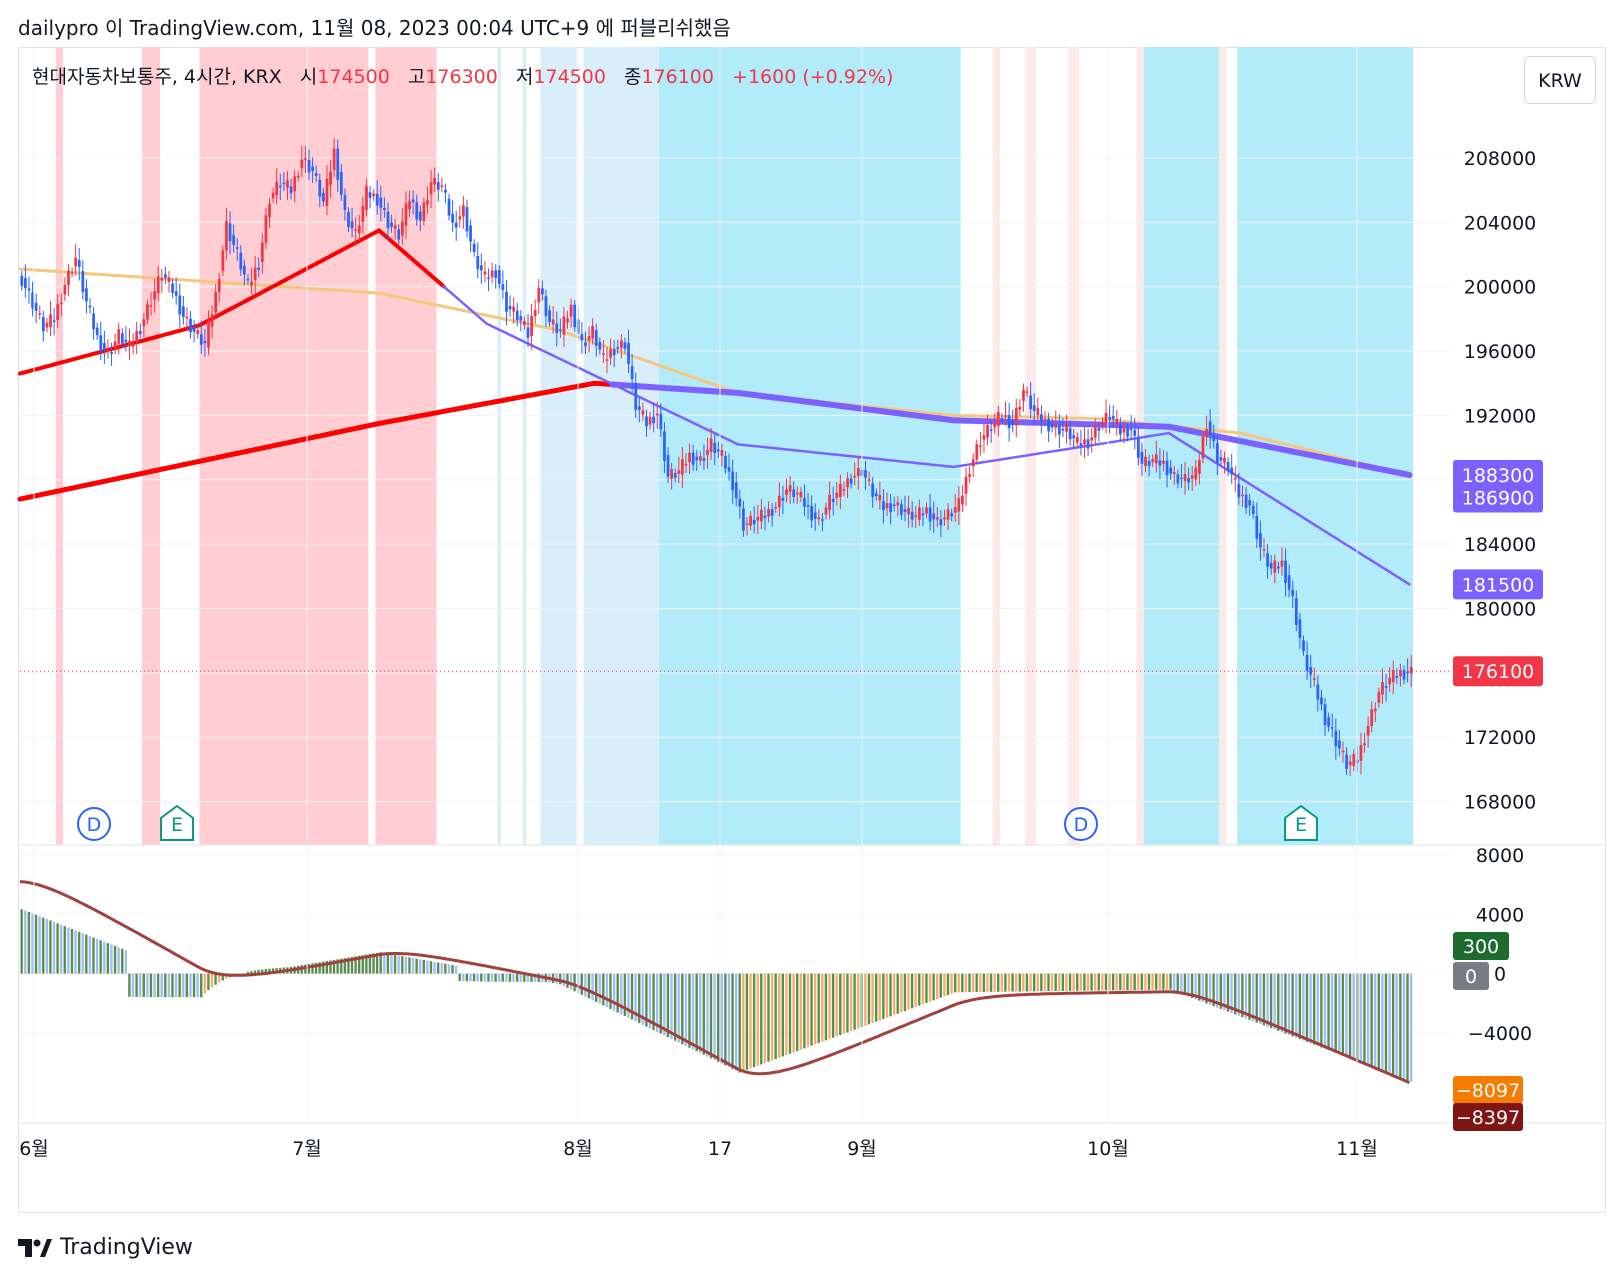 Image resolution: width=1617 pixels, height=1270 pixels. What do you see at coordinates (177, 822) in the screenshot?
I see `earnings-marker` at bounding box center [177, 822].